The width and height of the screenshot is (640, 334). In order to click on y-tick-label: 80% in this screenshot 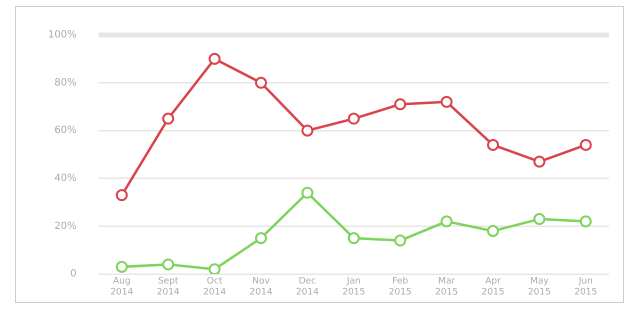, I will do `click(65, 82)`.